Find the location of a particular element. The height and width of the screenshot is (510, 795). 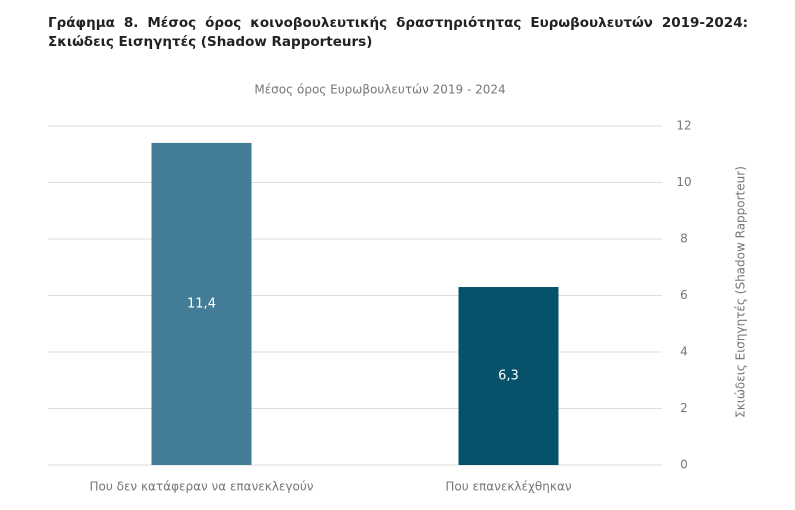

y-tick-label: 0 is located at coordinates (684, 465).